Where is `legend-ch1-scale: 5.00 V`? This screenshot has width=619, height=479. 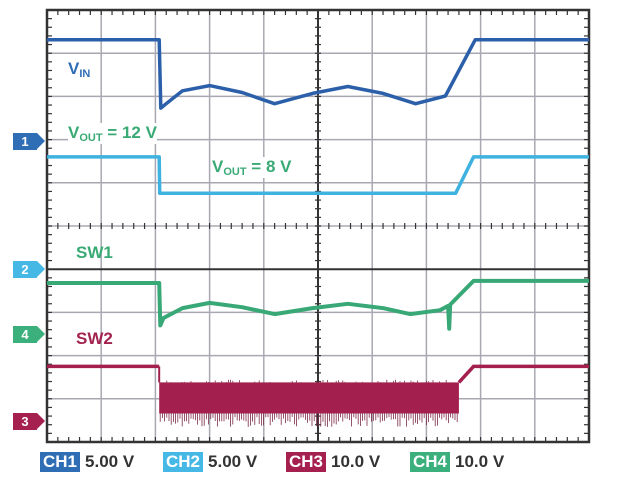
legend-ch1-scale: 5.00 V is located at coordinates (110, 461).